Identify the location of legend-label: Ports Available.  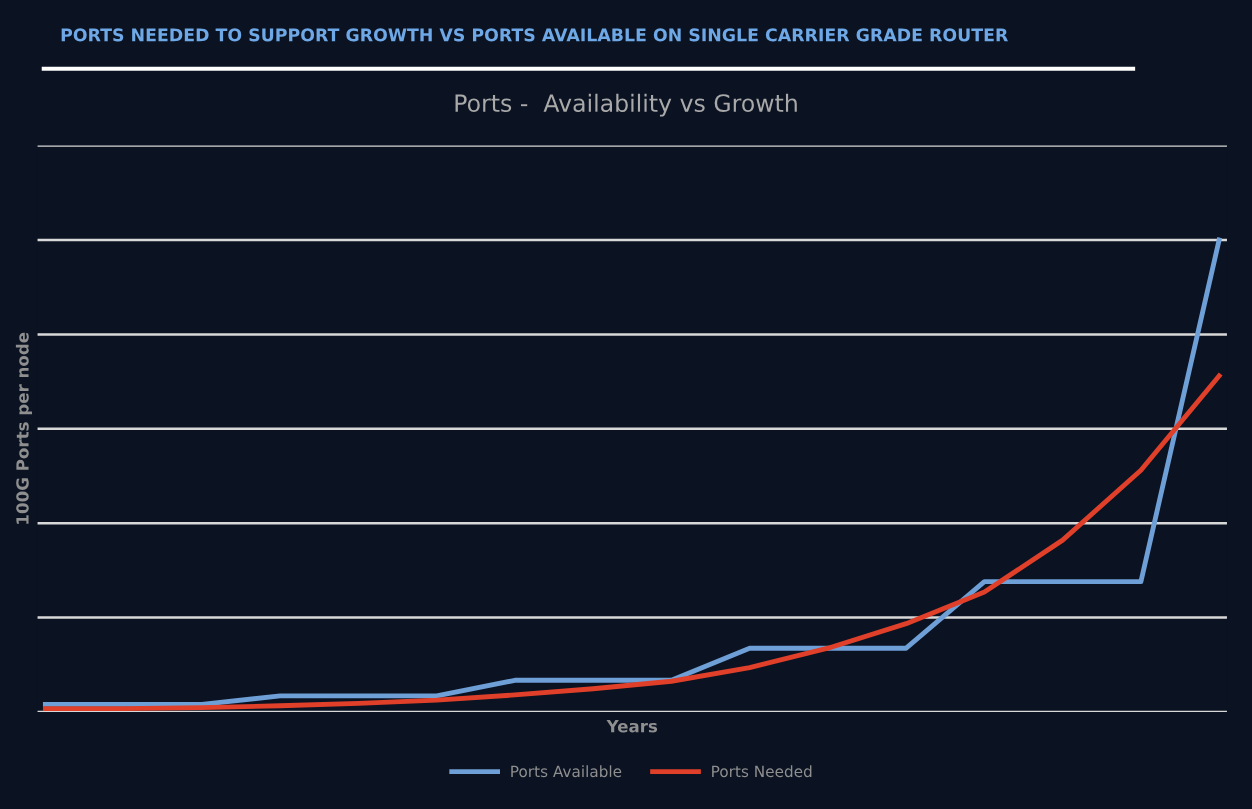
(566, 771).